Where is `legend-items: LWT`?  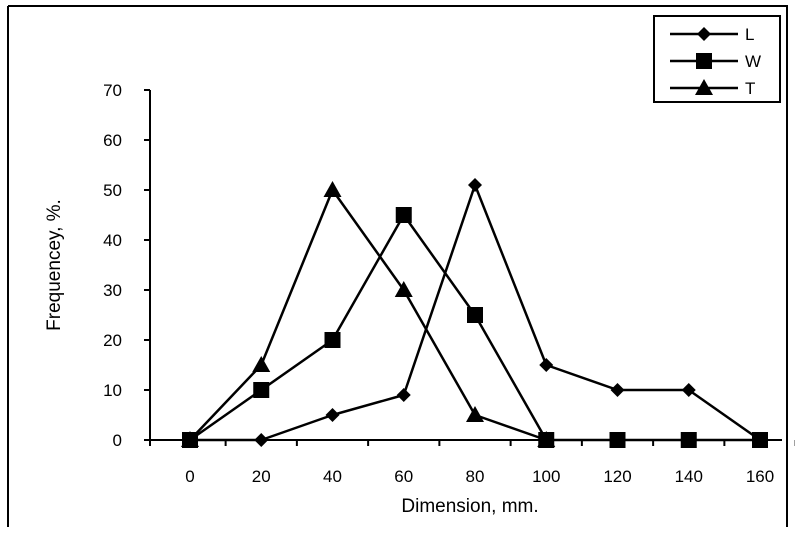 legend-items: LWT is located at coordinates (715, 61).